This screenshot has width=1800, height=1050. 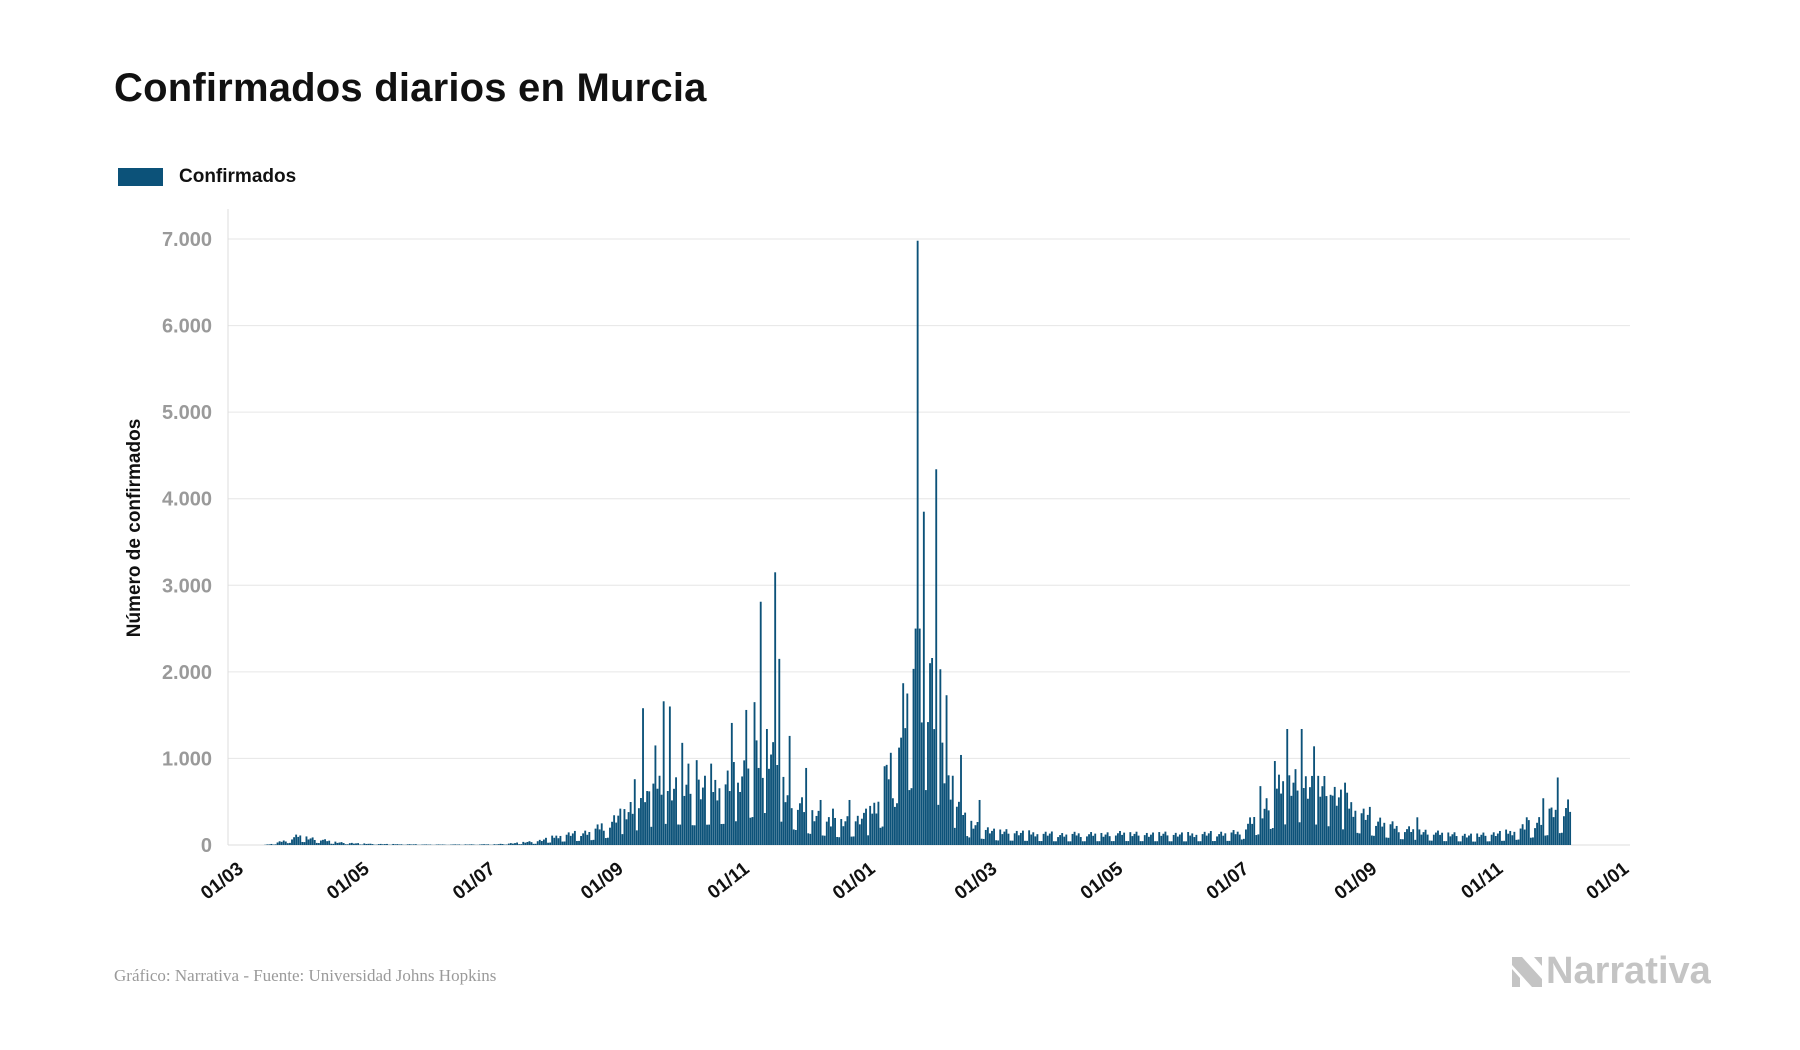 I want to click on x-tick-label: 01/01, so click(x=1608, y=881).